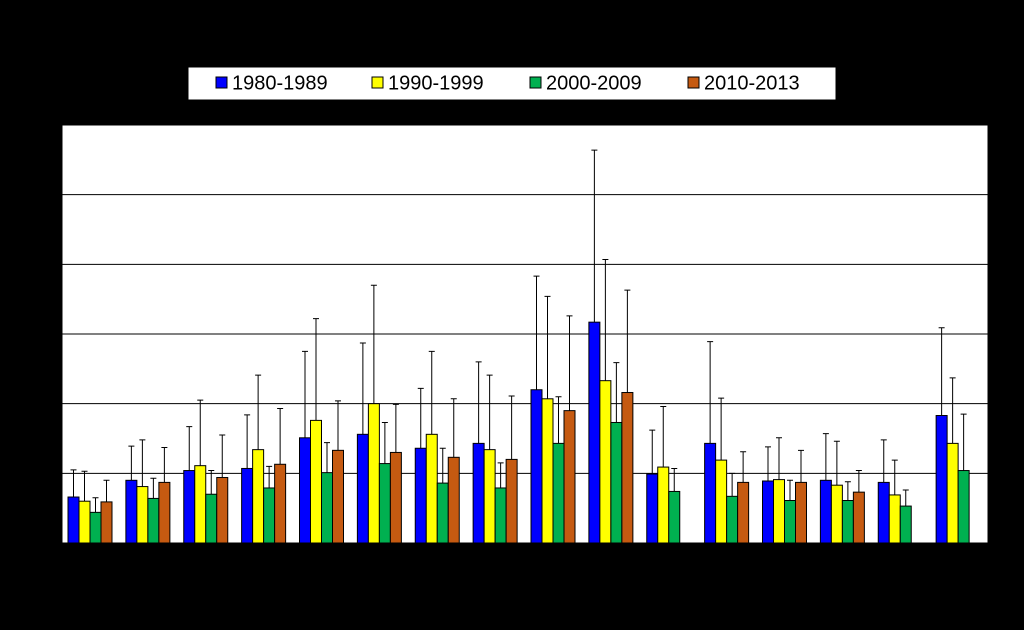 The height and width of the screenshot is (630, 1024). I want to click on legend, so click(512, 83).